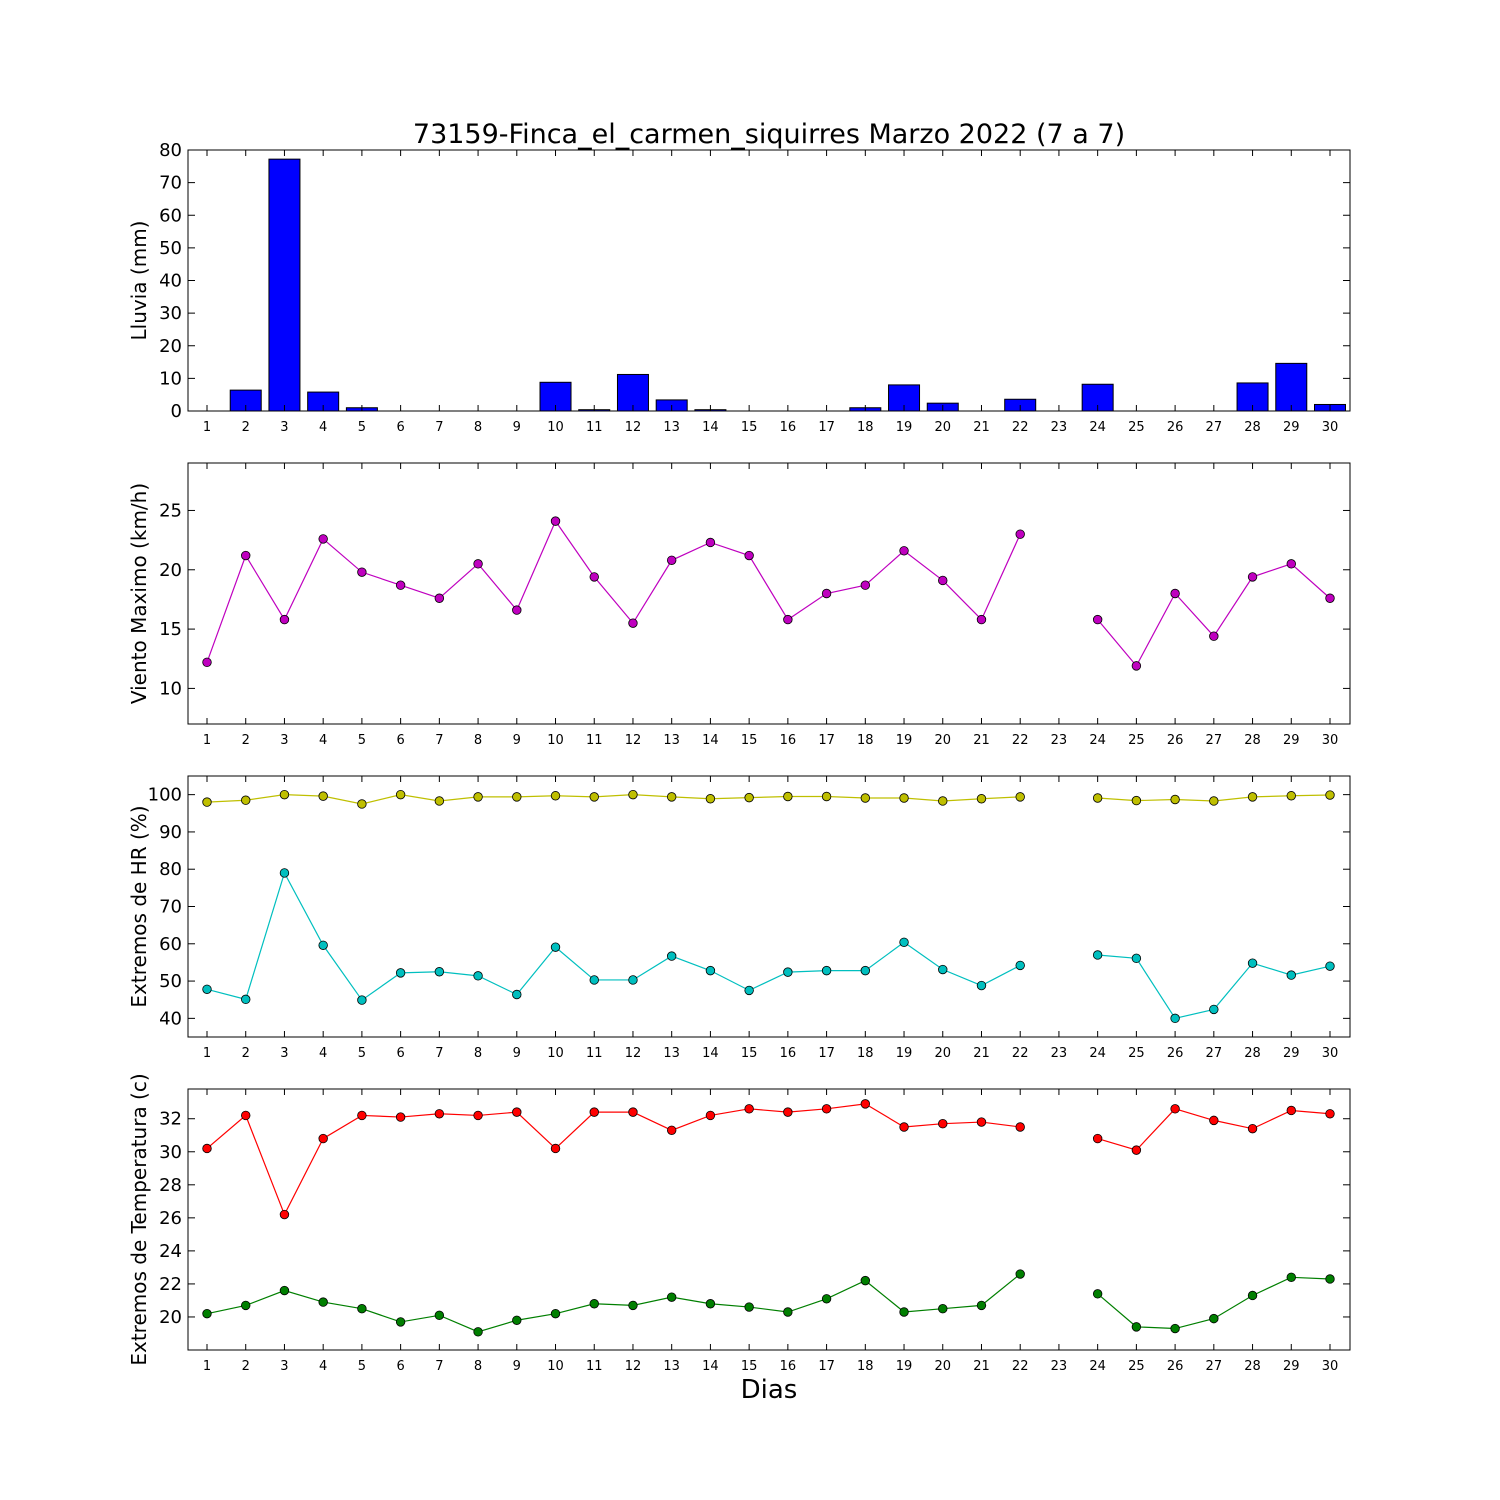 This screenshot has height=1500, width=1500. What do you see at coordinates (1175, 427) in the screenshot?
I see `x-tick-label: 26` at bounding box center [1175, 427].